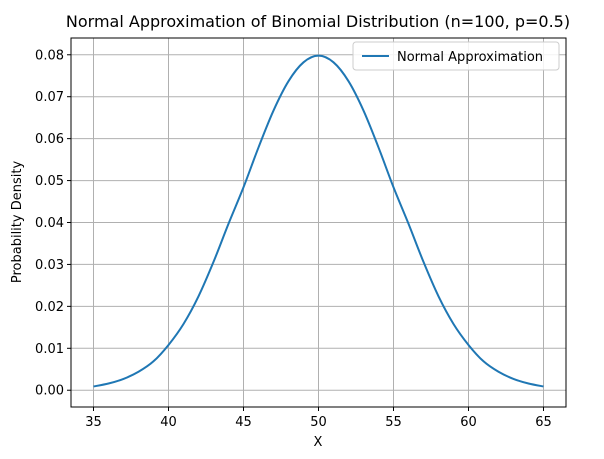  What do you see at coordinates (318, 442) in the screenshot?
I see `x-axis-label: X` at bounding box center [318, 442].